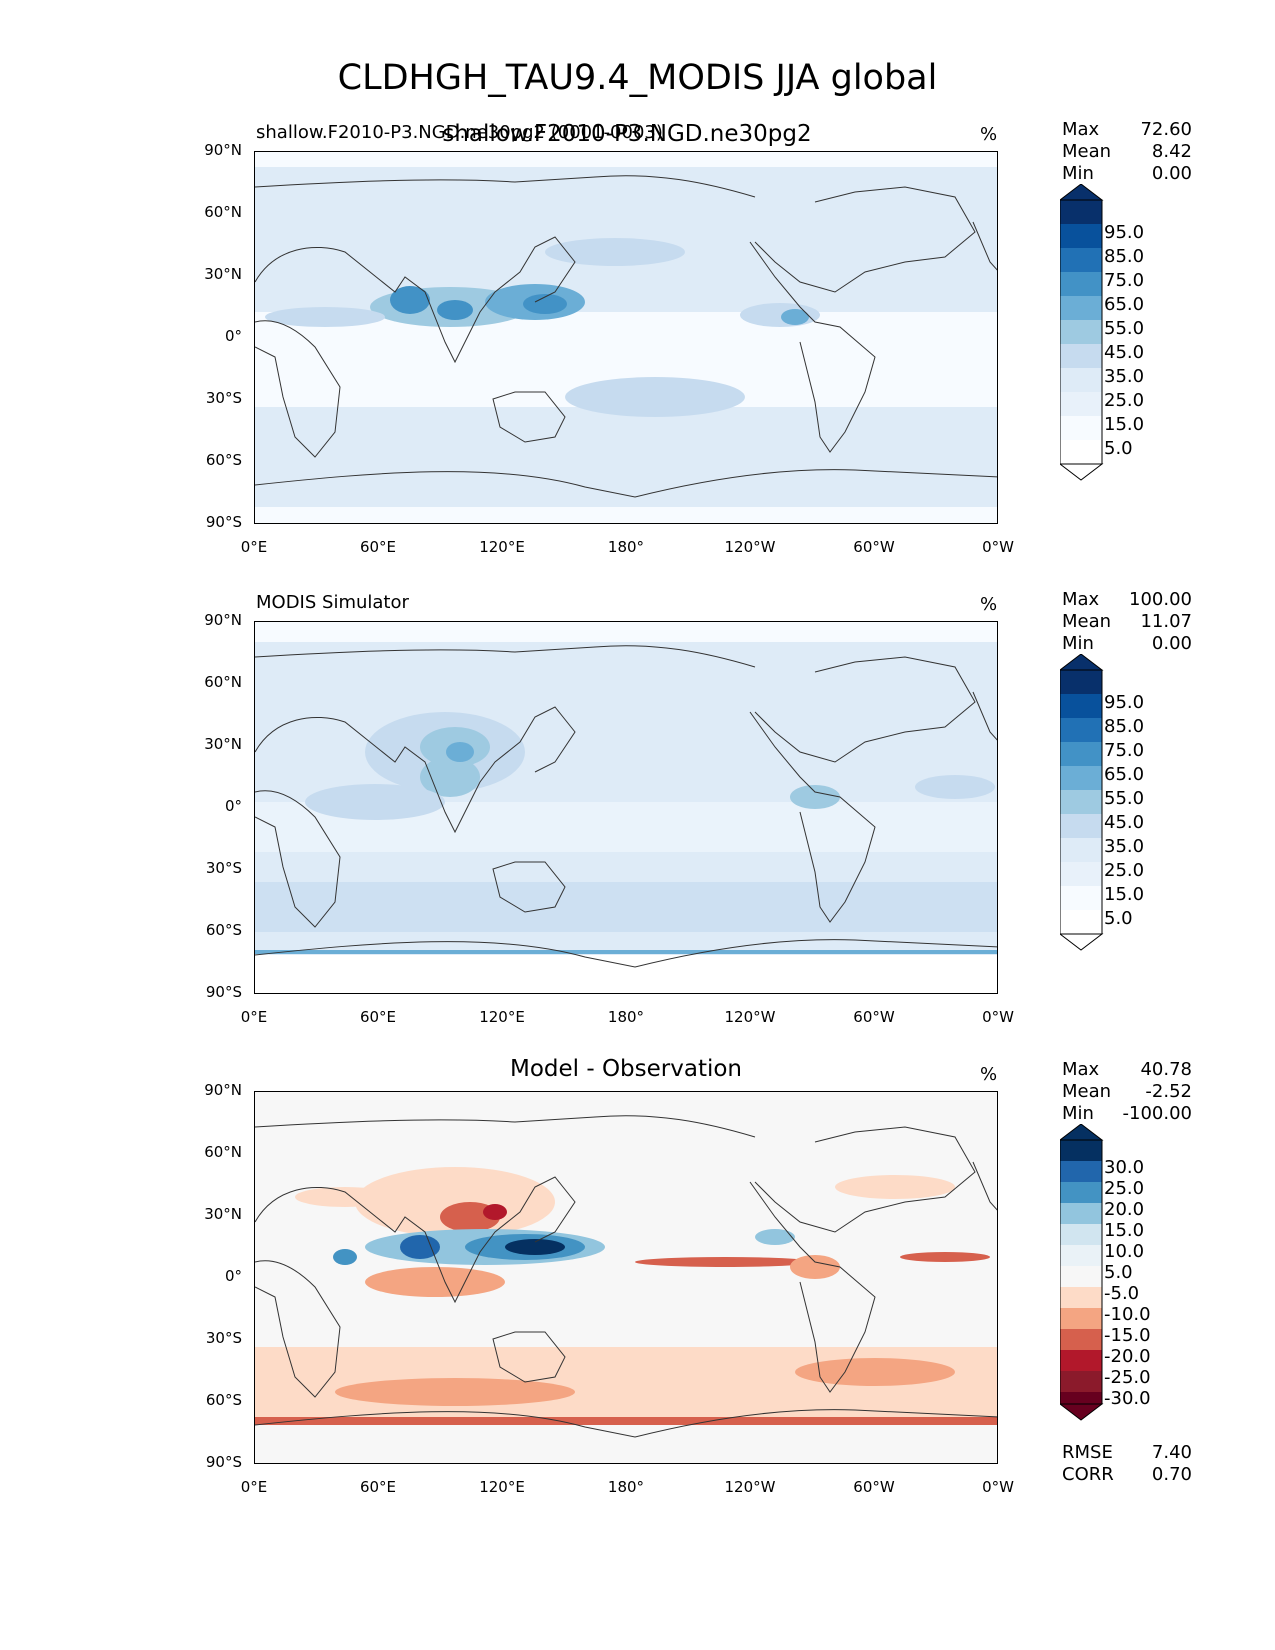  I want to click on stat-max: 100.00, so click(1160, 599).